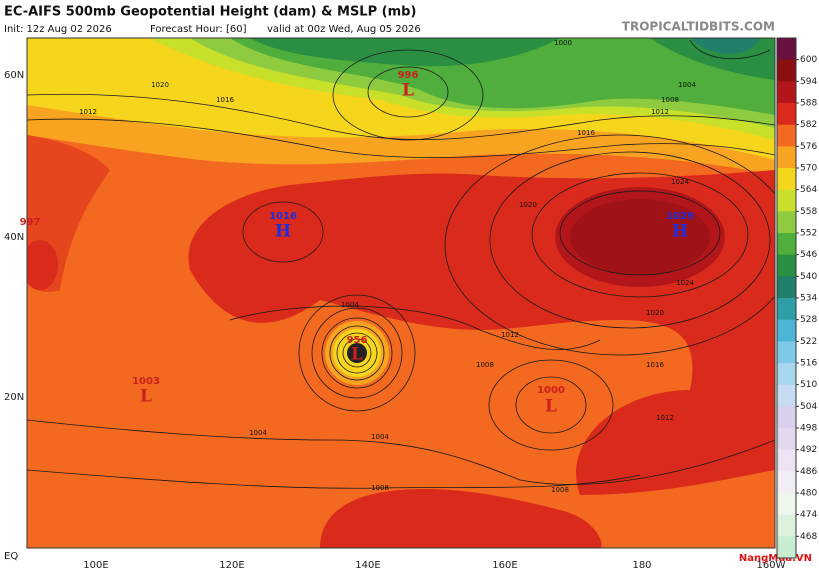 This screenshot has width=819, height=573. Describe the element at coordinates (808, 277) in the screenshot. I see `colorbar-label: 540` at that location.